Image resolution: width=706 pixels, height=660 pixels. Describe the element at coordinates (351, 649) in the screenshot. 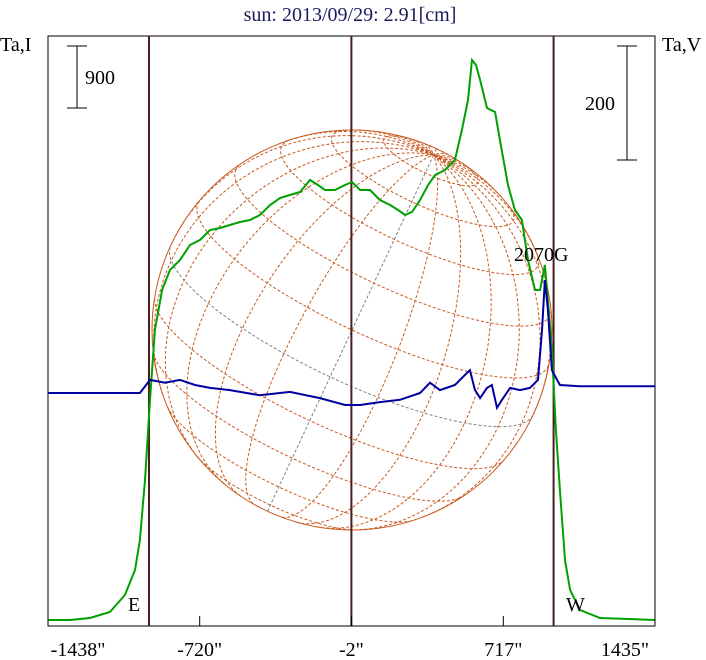

I see `x-tick-label: -2"` at that location.